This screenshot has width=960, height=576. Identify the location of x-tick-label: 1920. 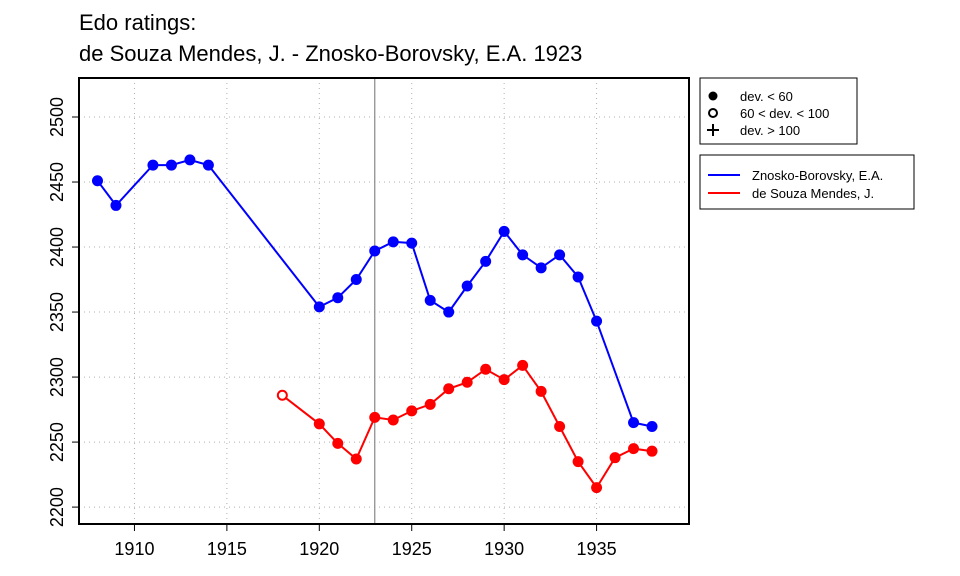
(319, 549).